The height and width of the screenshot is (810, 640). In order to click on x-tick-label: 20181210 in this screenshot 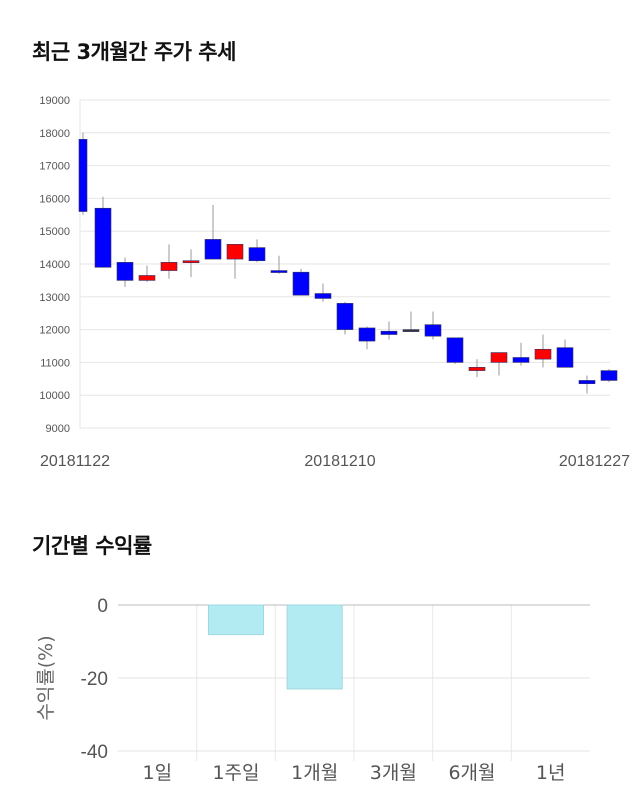, I will do `click(339, 461)`.